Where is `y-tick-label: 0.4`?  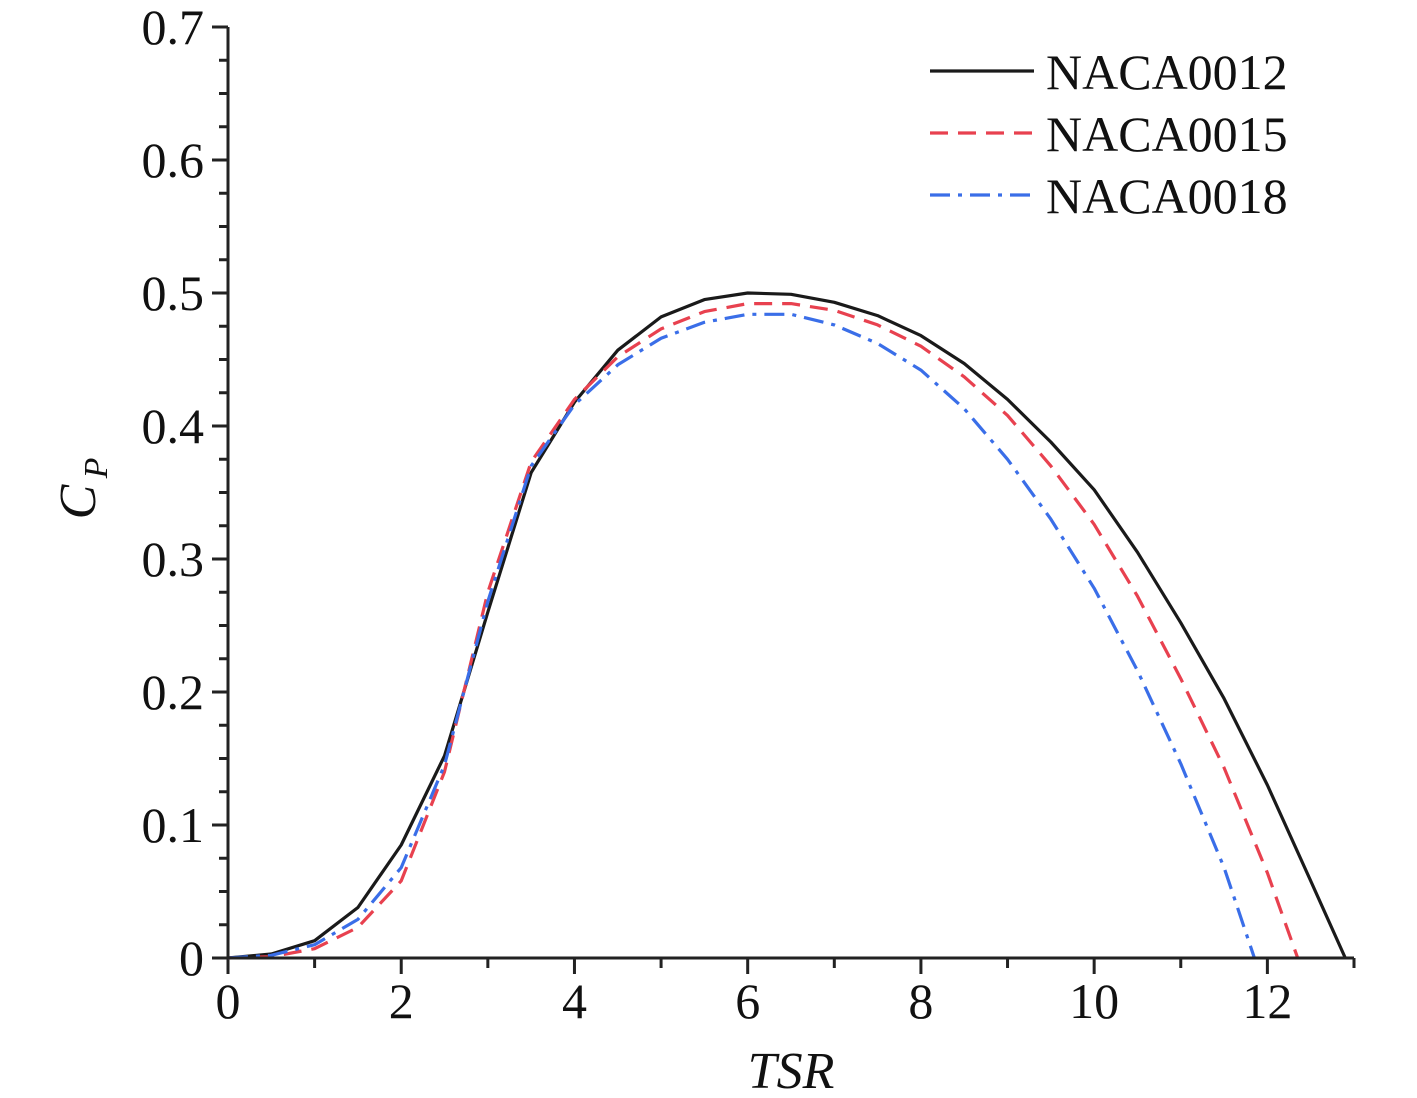
y-tick-label: 0.4 is located at coordinates (173, 426).